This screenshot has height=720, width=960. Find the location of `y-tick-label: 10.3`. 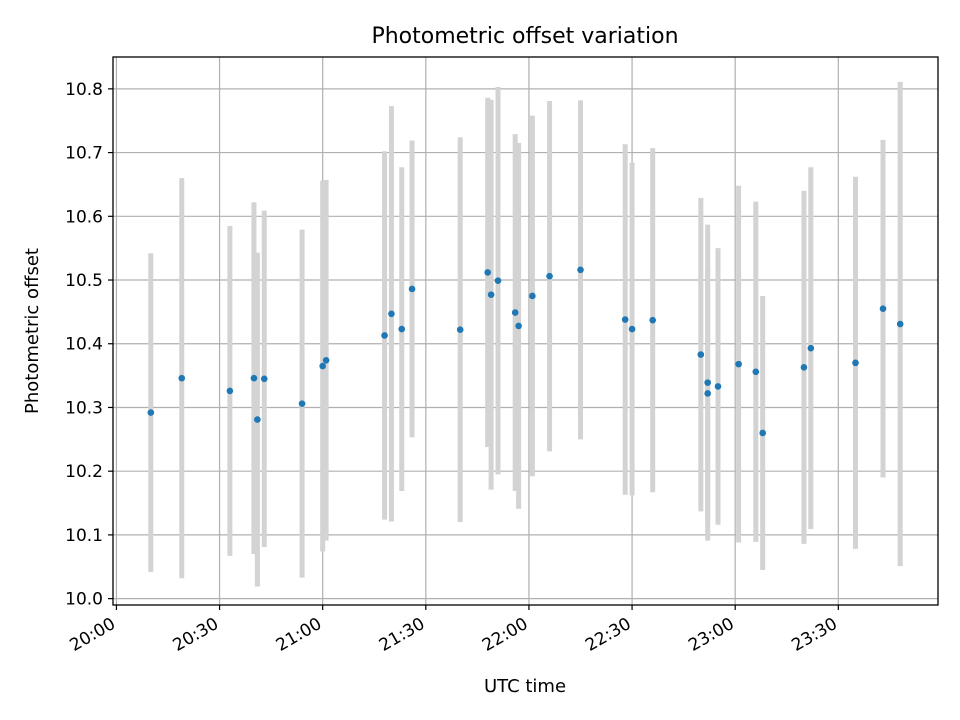

y-tick-label: 10.3 is located at coordinates (84, 408).